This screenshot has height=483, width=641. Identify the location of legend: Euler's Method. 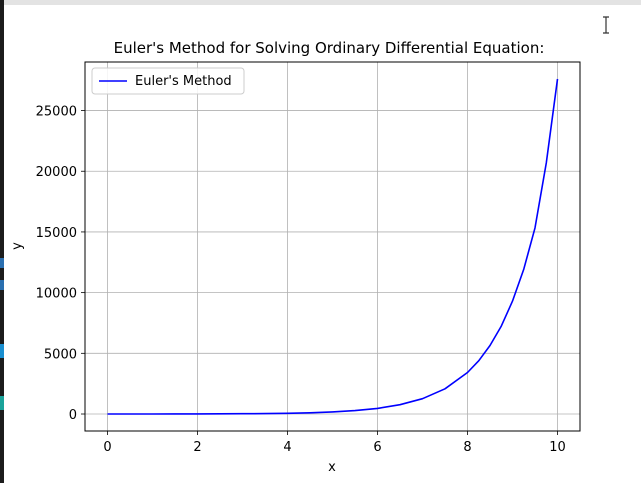
(168, 81).